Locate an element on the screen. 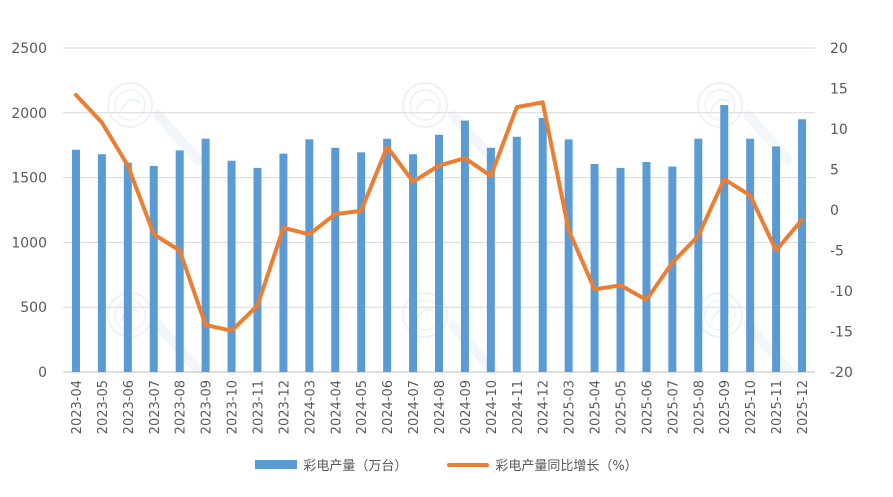 The image size is (893, 497). x-tick-label: 2024-04 is located at coordinates (336, 407).